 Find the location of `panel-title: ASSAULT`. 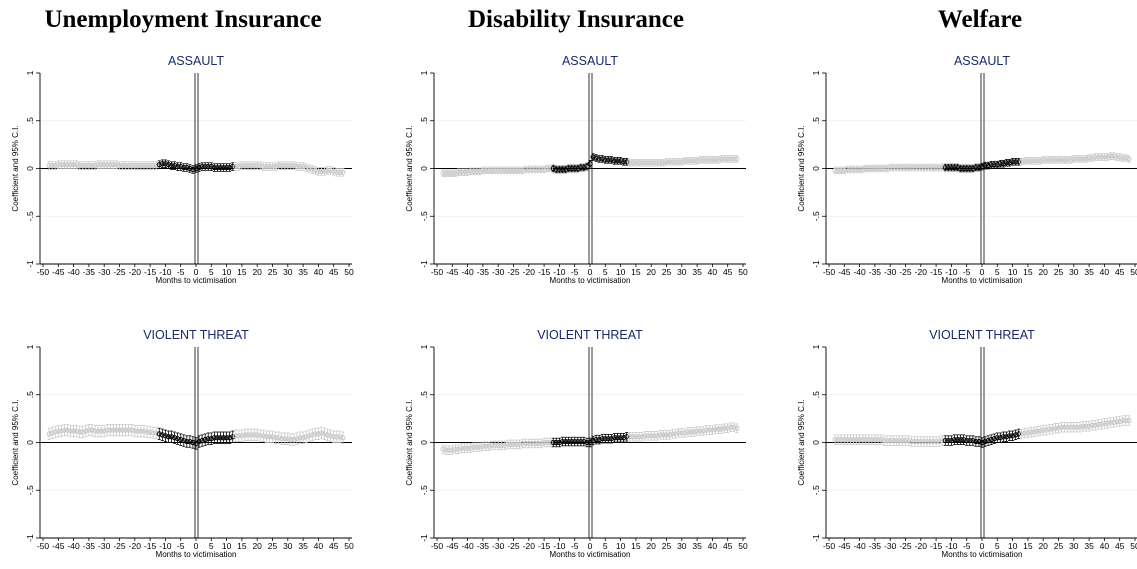

panel-title: ASSAULT is located at coordinates (196, 61).